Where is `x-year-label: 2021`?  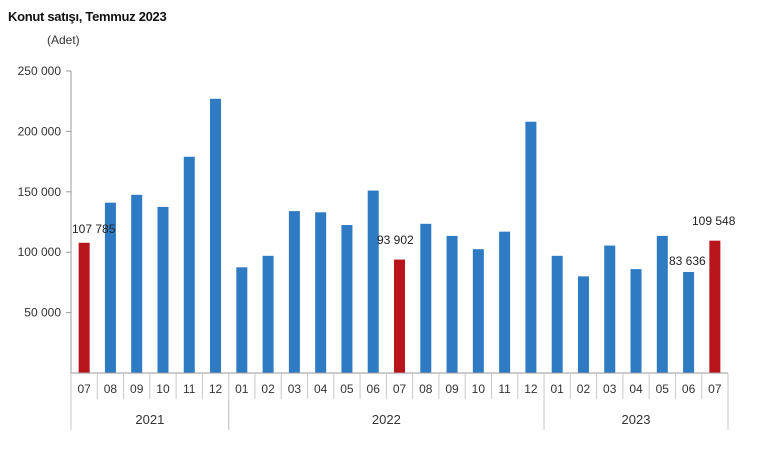 x-year-label: 2021 is located at coordinates (149, 419).